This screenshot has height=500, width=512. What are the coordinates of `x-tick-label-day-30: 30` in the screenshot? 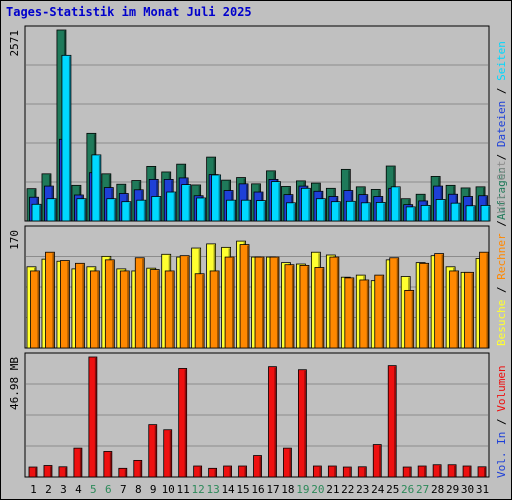 It's located at (467, 489).